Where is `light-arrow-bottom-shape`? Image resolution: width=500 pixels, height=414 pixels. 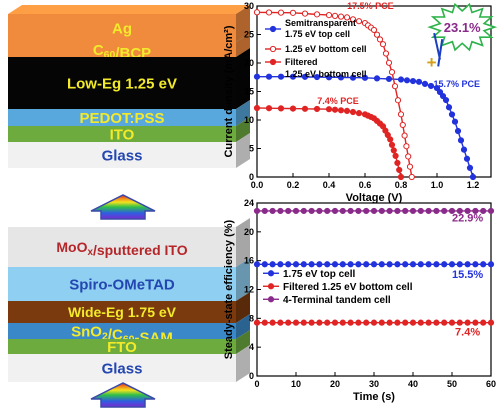 light-arrow-bottom-shape is located at coordinates (123, 395).